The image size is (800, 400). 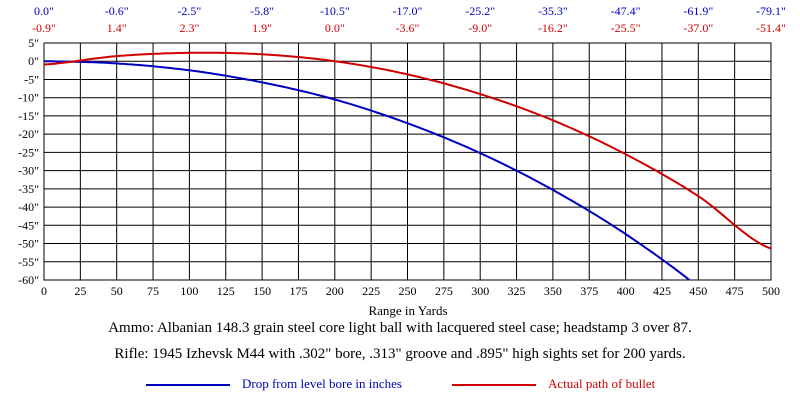 I want to click on path-value-label-4: 0.0", so click(x=335, y=28).